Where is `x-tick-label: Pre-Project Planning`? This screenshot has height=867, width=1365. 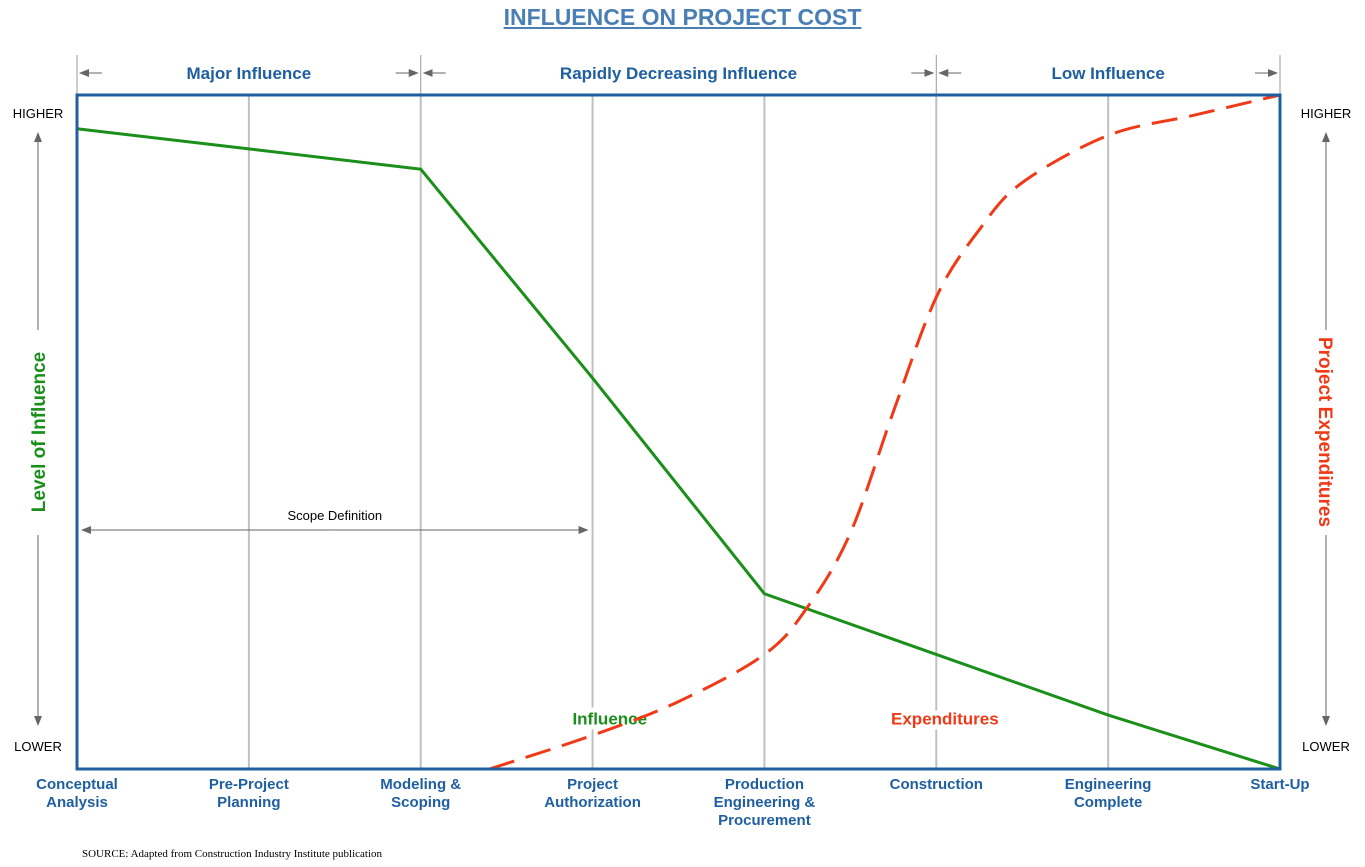
x-tick-label: Pre-Project Planning is located at coordinates (249, 793).